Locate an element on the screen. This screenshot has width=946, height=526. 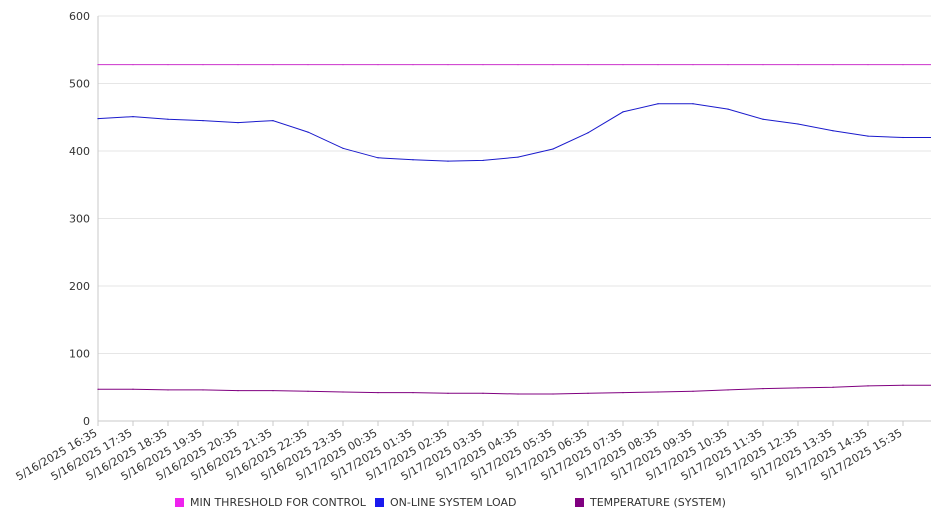
legend-item-system-load: ON-LINE SYSTEM LOAD is located at coordinates (445, 502).